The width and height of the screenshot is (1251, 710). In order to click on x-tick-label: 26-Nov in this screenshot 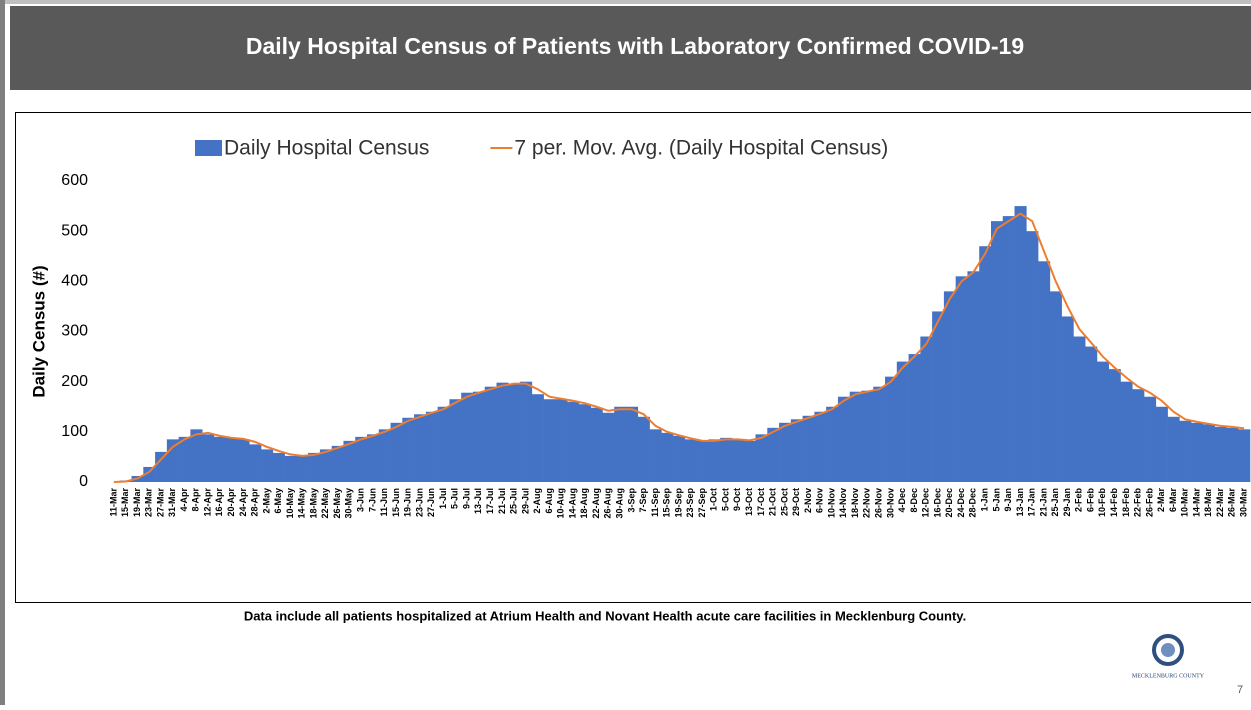, I will do `click(879, 503)`.